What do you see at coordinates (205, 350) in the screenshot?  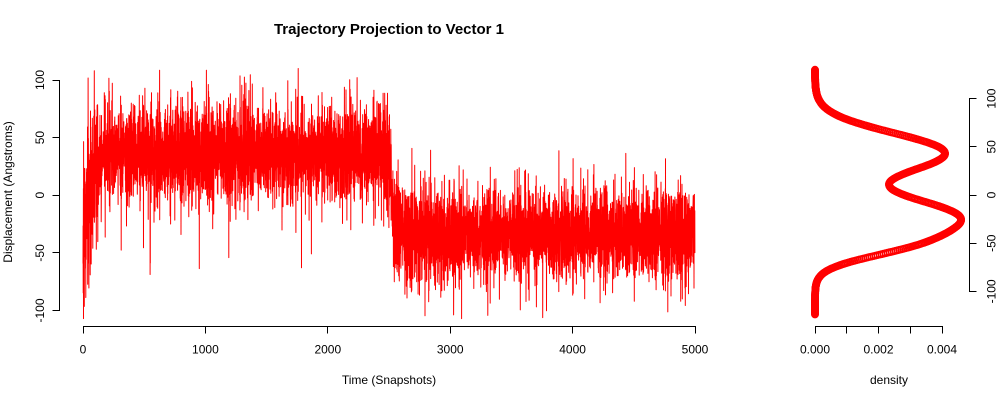 I see `svg-text: 1000` at bounding box center [205, 350].